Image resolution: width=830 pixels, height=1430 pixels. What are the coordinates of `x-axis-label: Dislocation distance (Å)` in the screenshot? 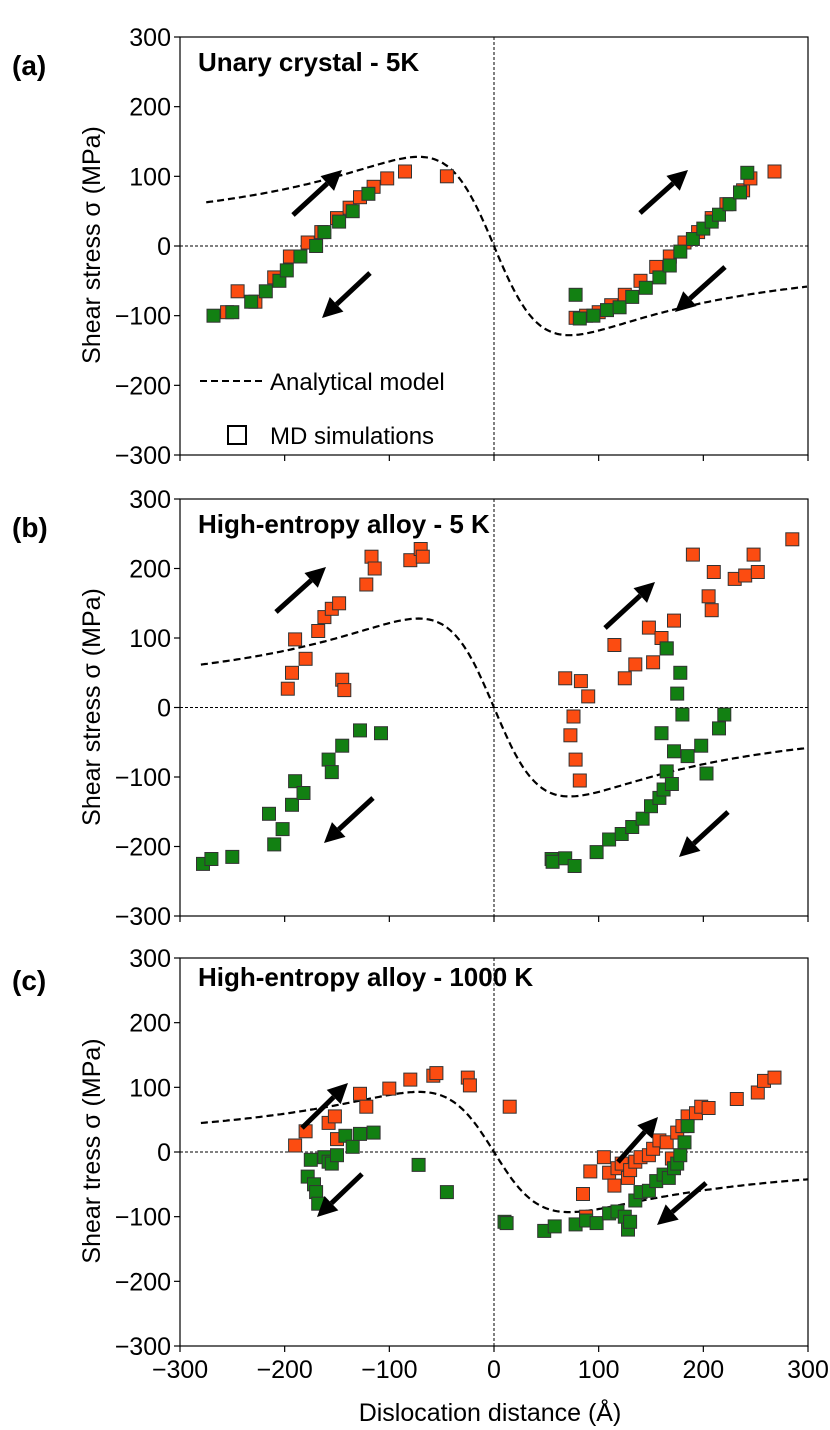 It's located at (490, 1412).